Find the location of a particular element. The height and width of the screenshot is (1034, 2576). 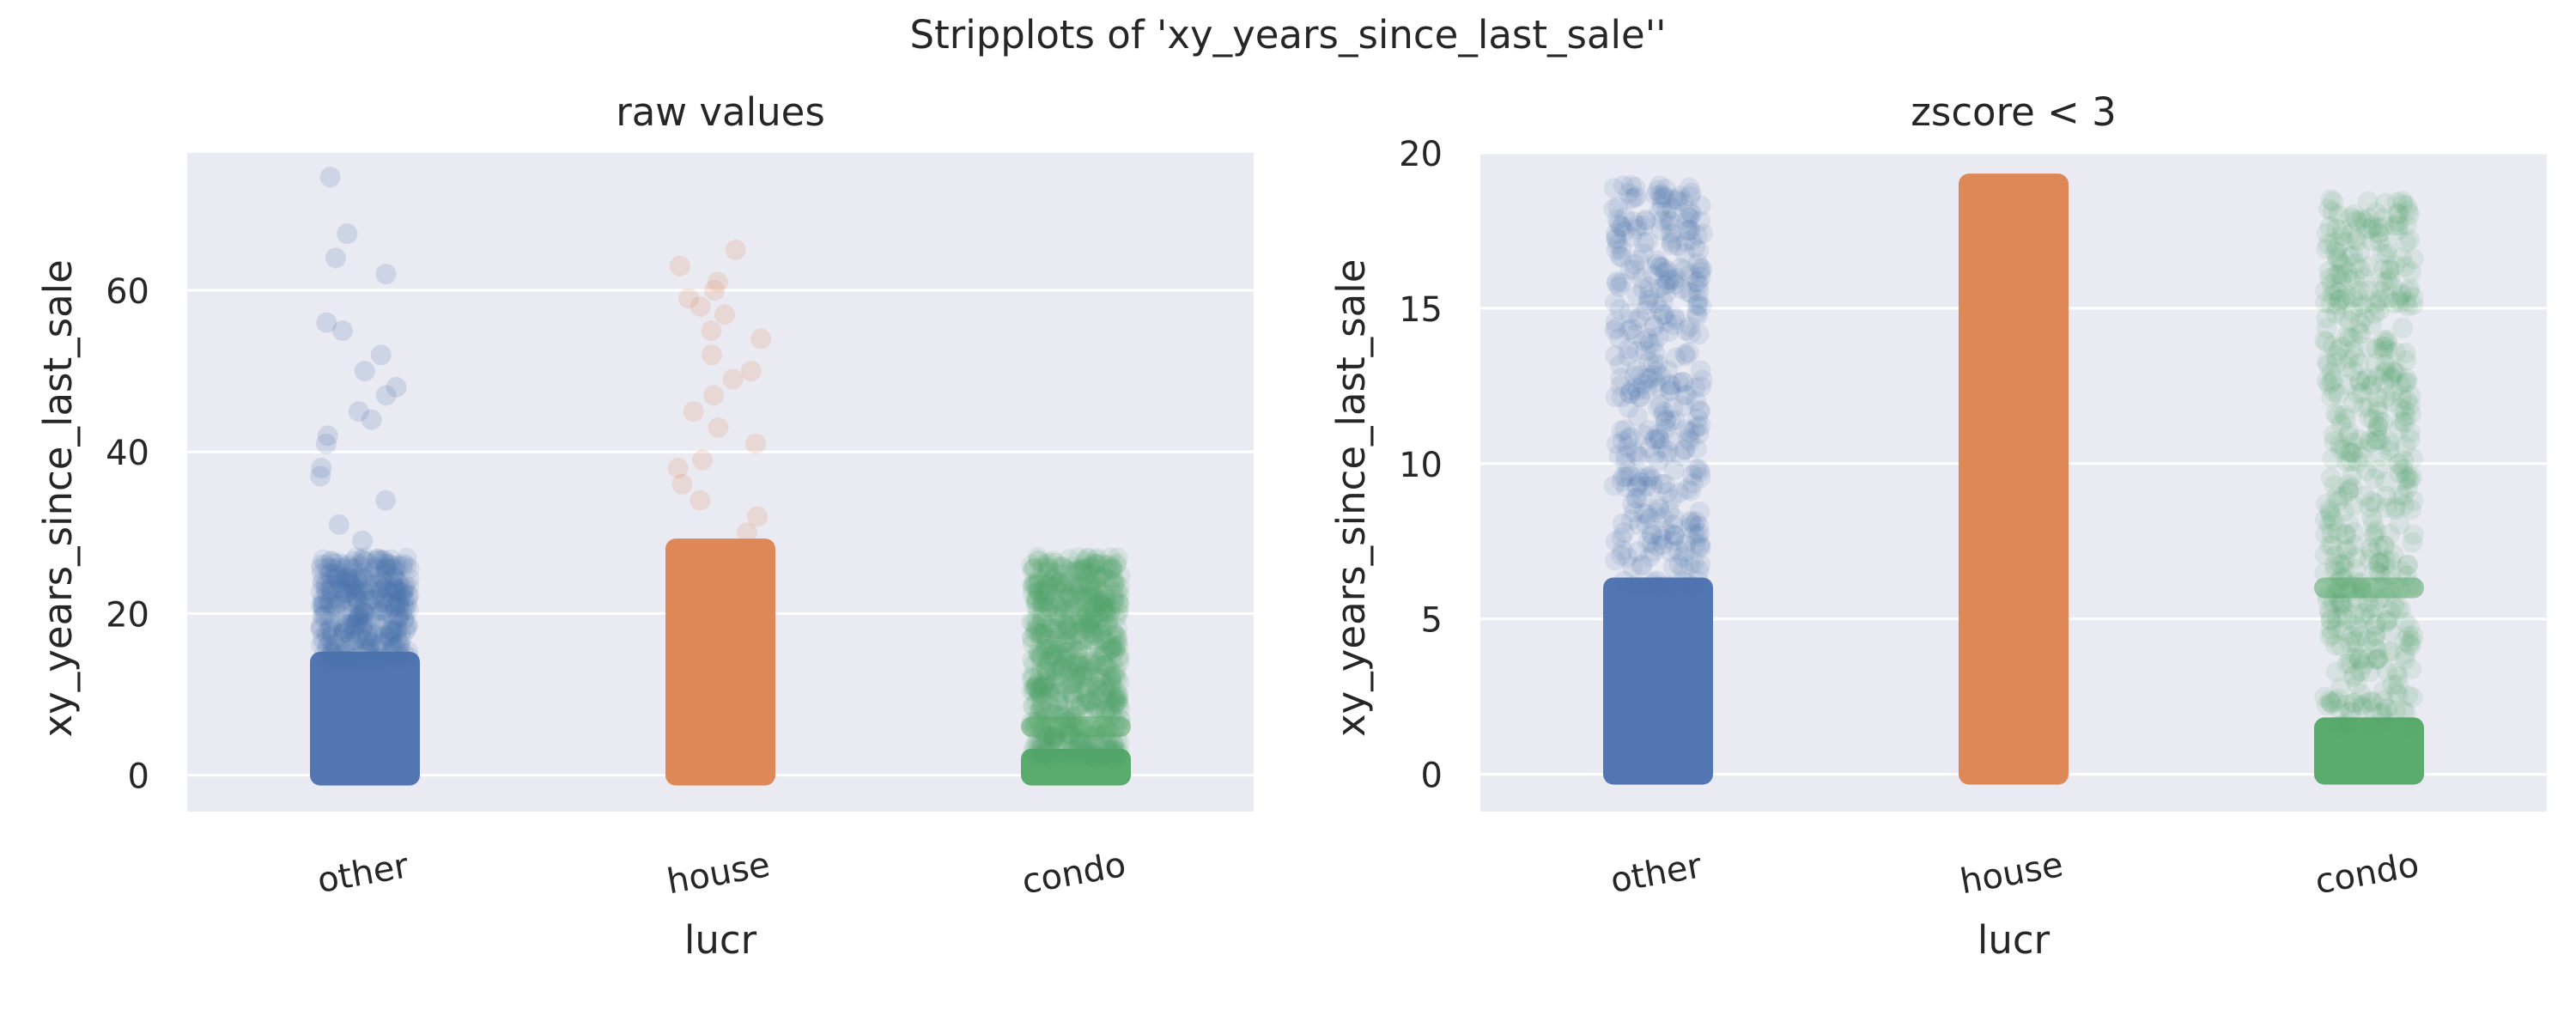

x-tick-label-condo: condo is located at coordinates (1074, 873).